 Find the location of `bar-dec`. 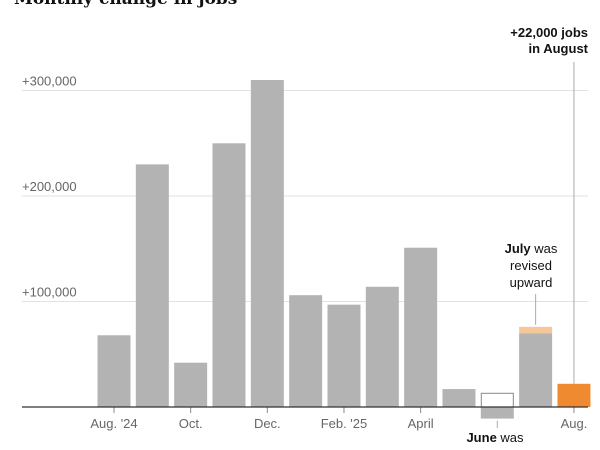

bar-dec is located at coordinates (267, 243).